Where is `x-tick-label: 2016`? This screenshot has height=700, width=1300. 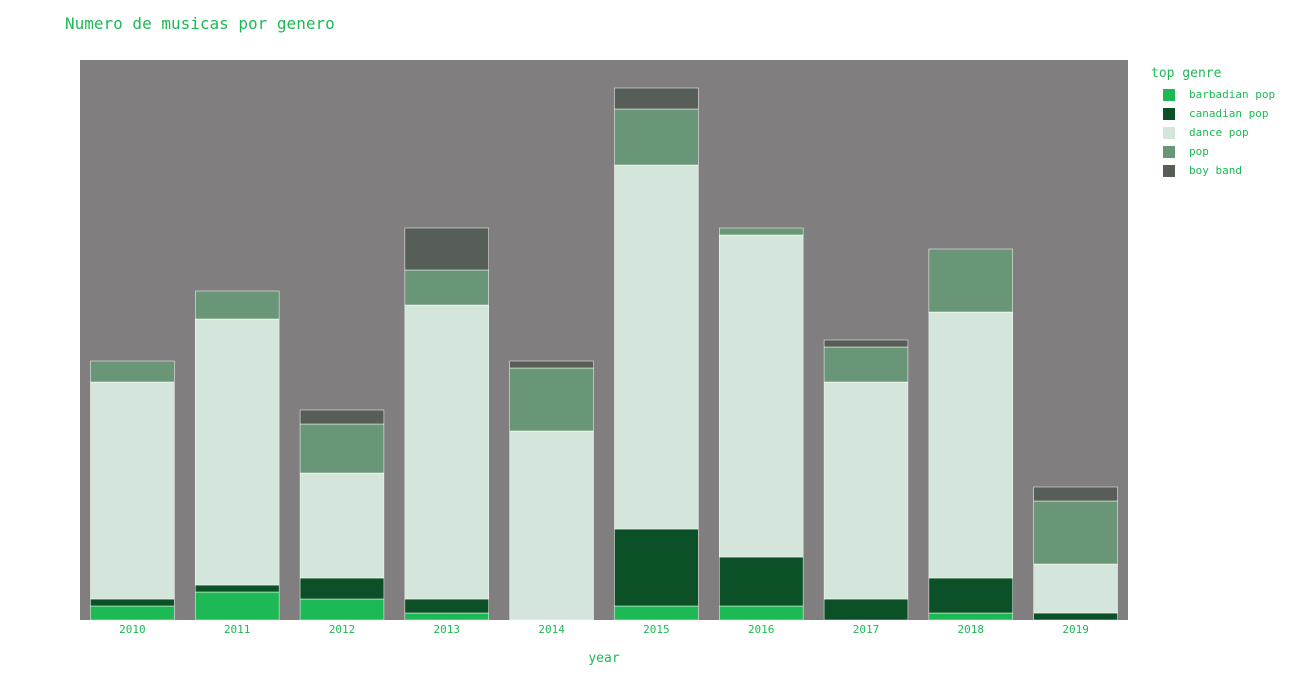 x-tick-label: 2016 is located at coordinates (761, 629).